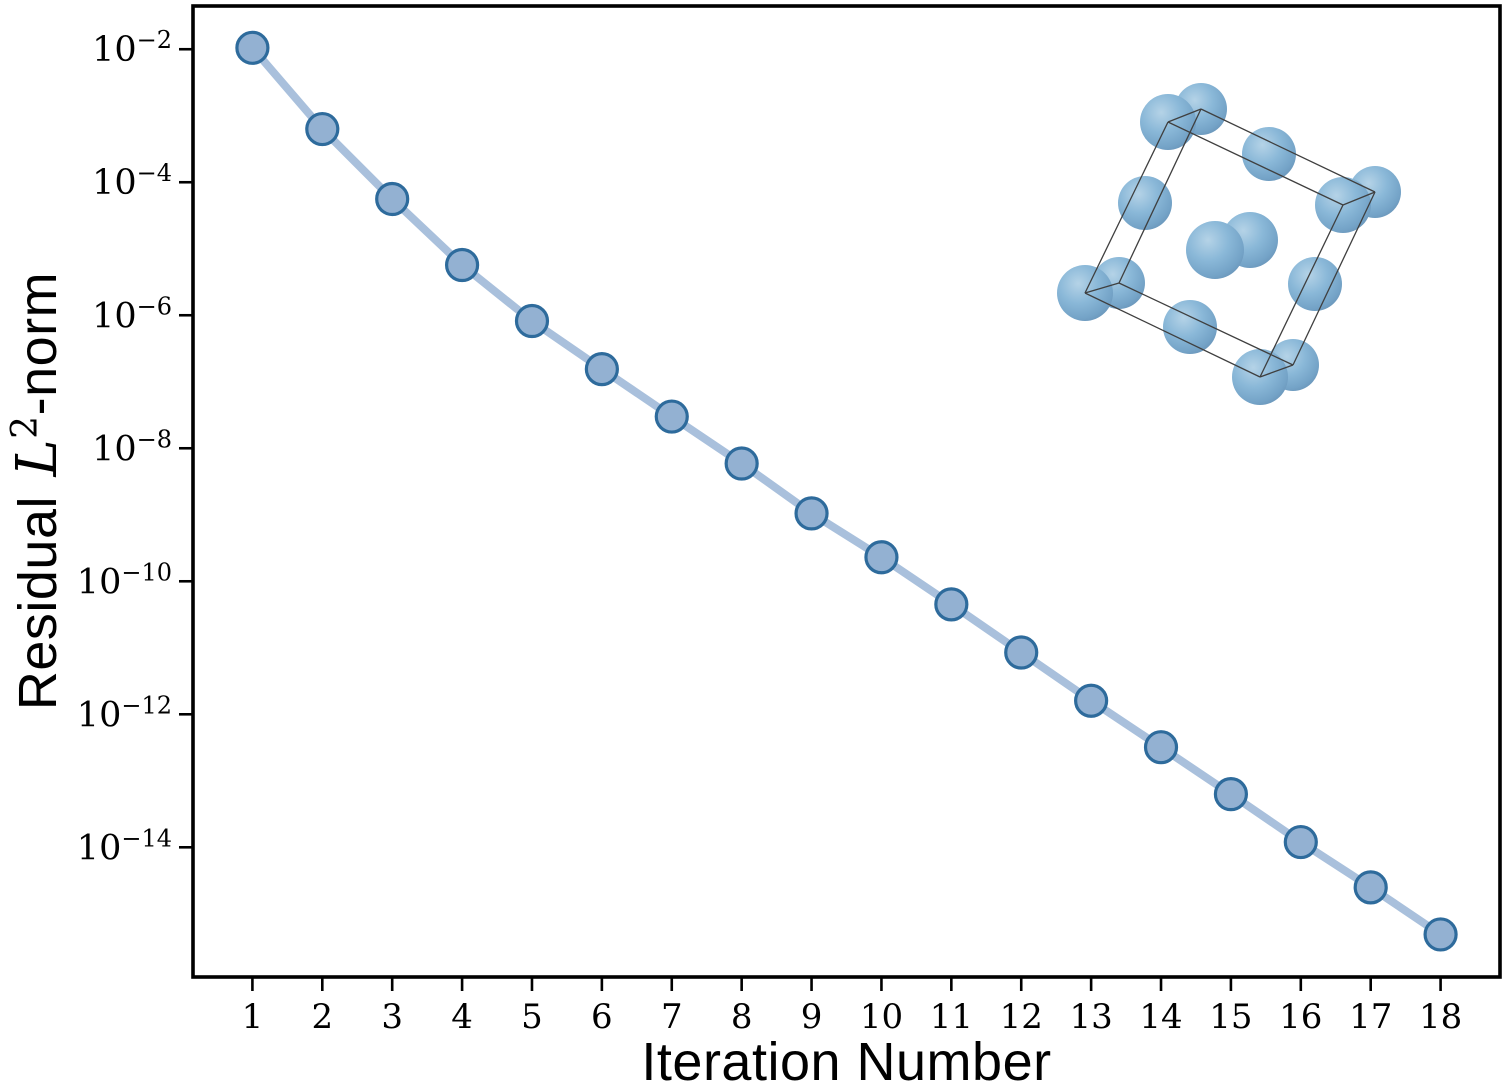 The width and height of the screenshot is (1506, 1090). I want to click on x-tick-label: 7, so click(672, 1017).